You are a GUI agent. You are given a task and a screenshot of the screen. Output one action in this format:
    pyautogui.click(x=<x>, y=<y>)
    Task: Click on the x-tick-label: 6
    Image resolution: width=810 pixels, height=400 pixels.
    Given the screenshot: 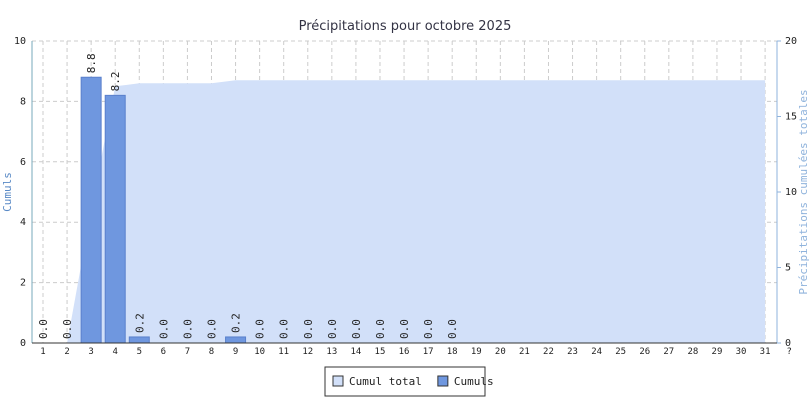 What is the action you would take?
    pyautogui.click(x=163, y=352)
    